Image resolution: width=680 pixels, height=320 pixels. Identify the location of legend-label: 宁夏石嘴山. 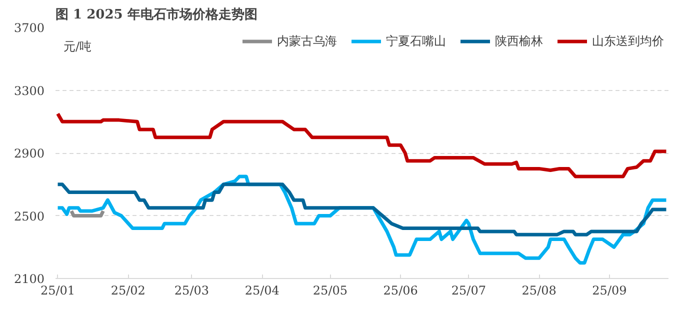
(416, 41).